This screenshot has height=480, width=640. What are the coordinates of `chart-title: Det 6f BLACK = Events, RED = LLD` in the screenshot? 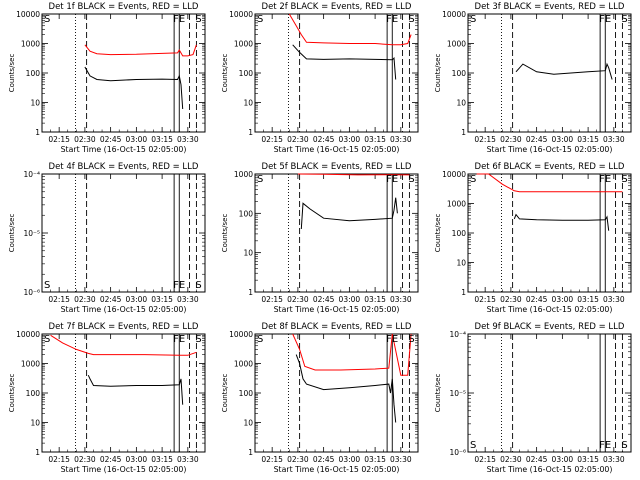 It's located at (550, 167).